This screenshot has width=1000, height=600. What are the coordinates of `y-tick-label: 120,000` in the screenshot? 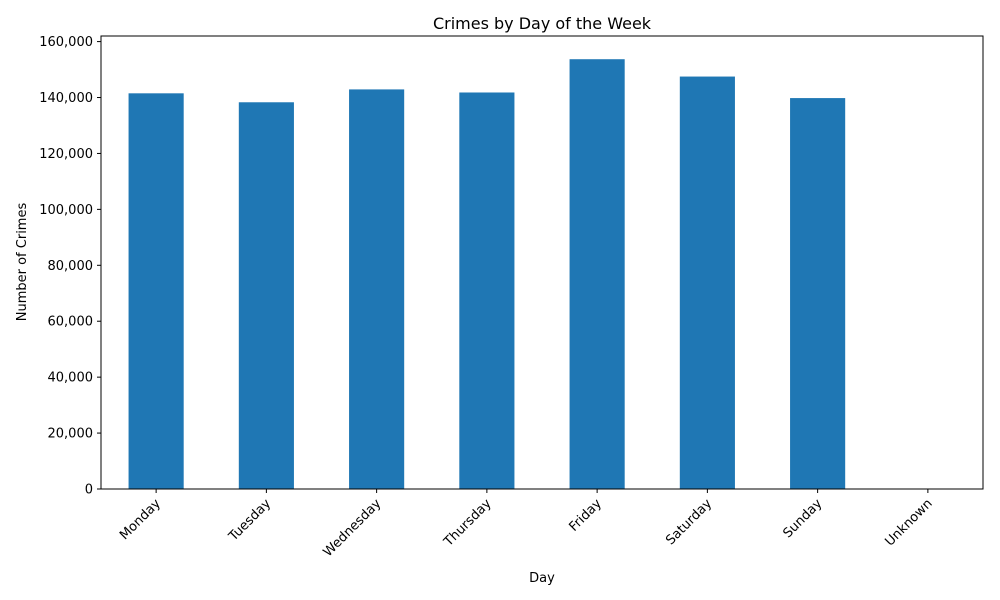 It's located at (66, 154).